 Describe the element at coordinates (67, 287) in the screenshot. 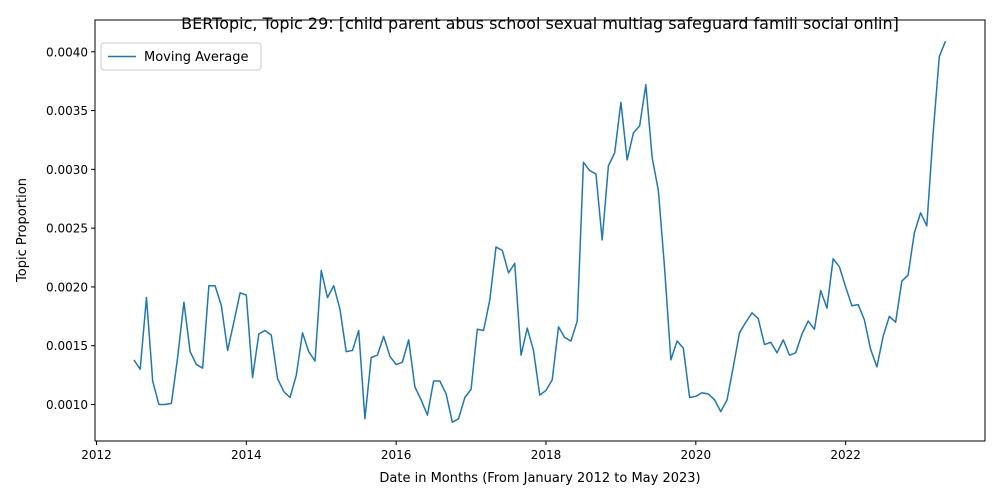

I see `y-tick-label: 0.0020` at that location.